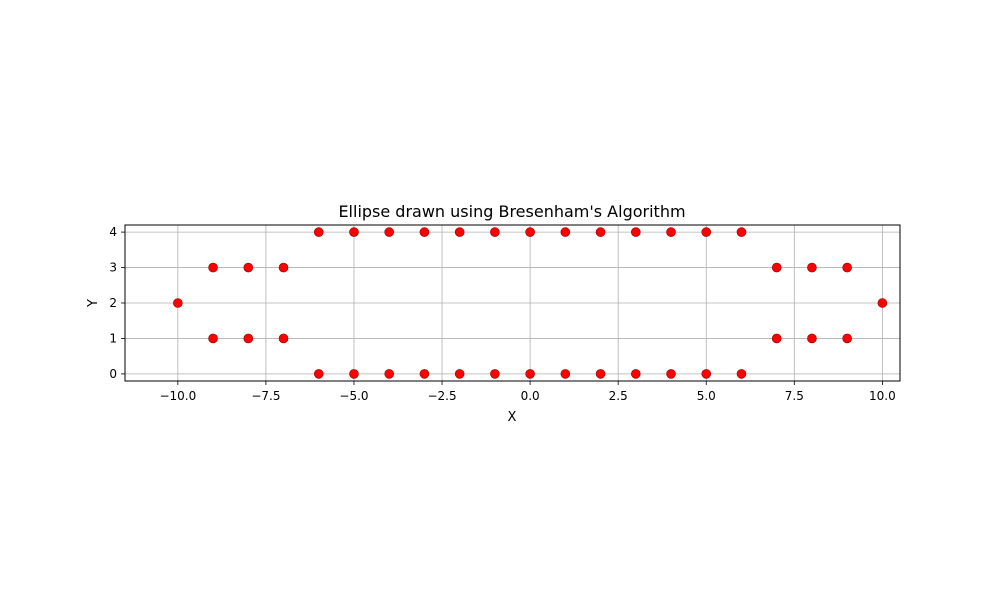 This screenshot has width=1000, height=600. What do you see at coordinates (113, 268) in the screenshot?
I see `y-tick-label: 3` at bounding box center [113, 268].